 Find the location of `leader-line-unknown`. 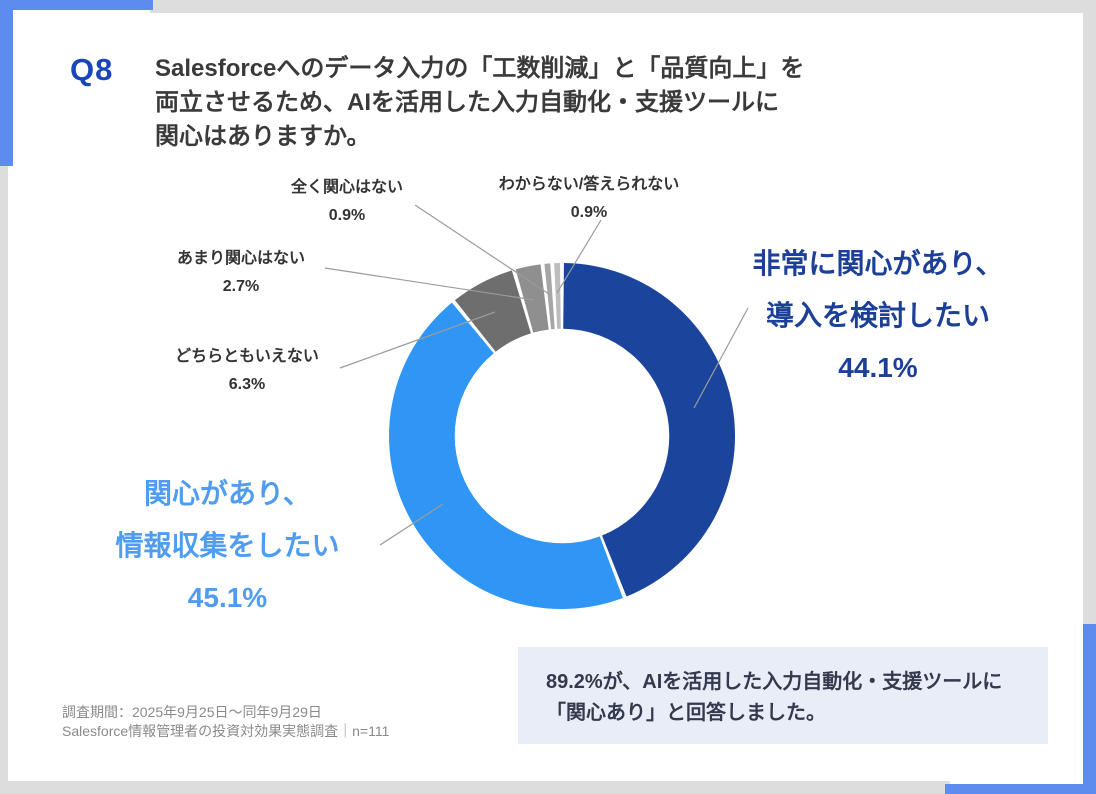

leader-line-unknown is located at coordinates (579, 256).